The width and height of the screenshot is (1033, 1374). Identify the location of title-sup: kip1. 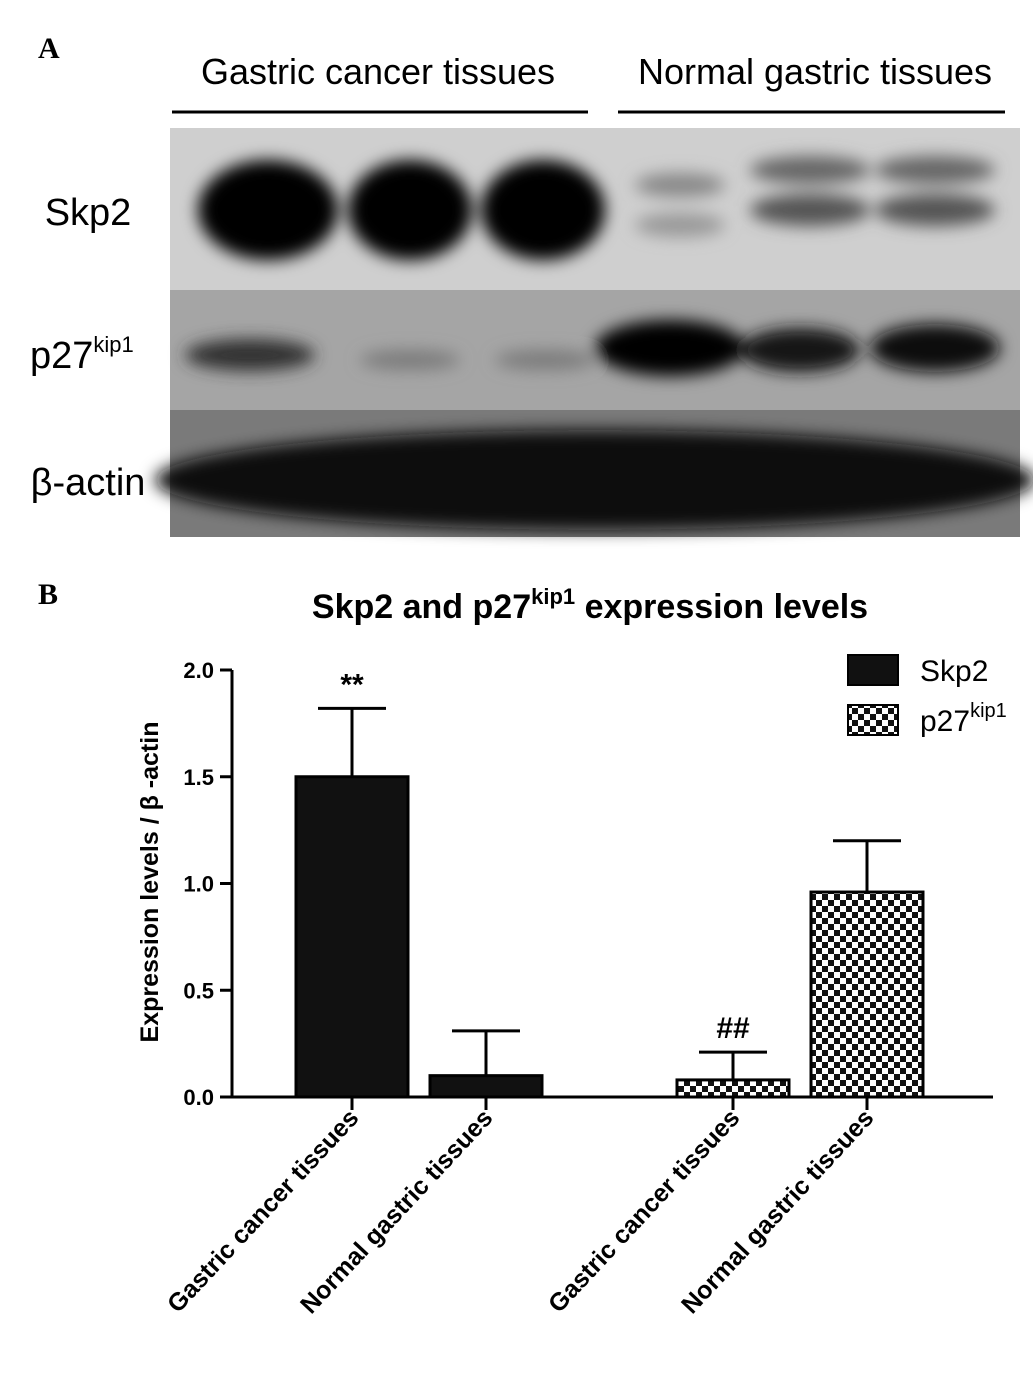
(553, 596).